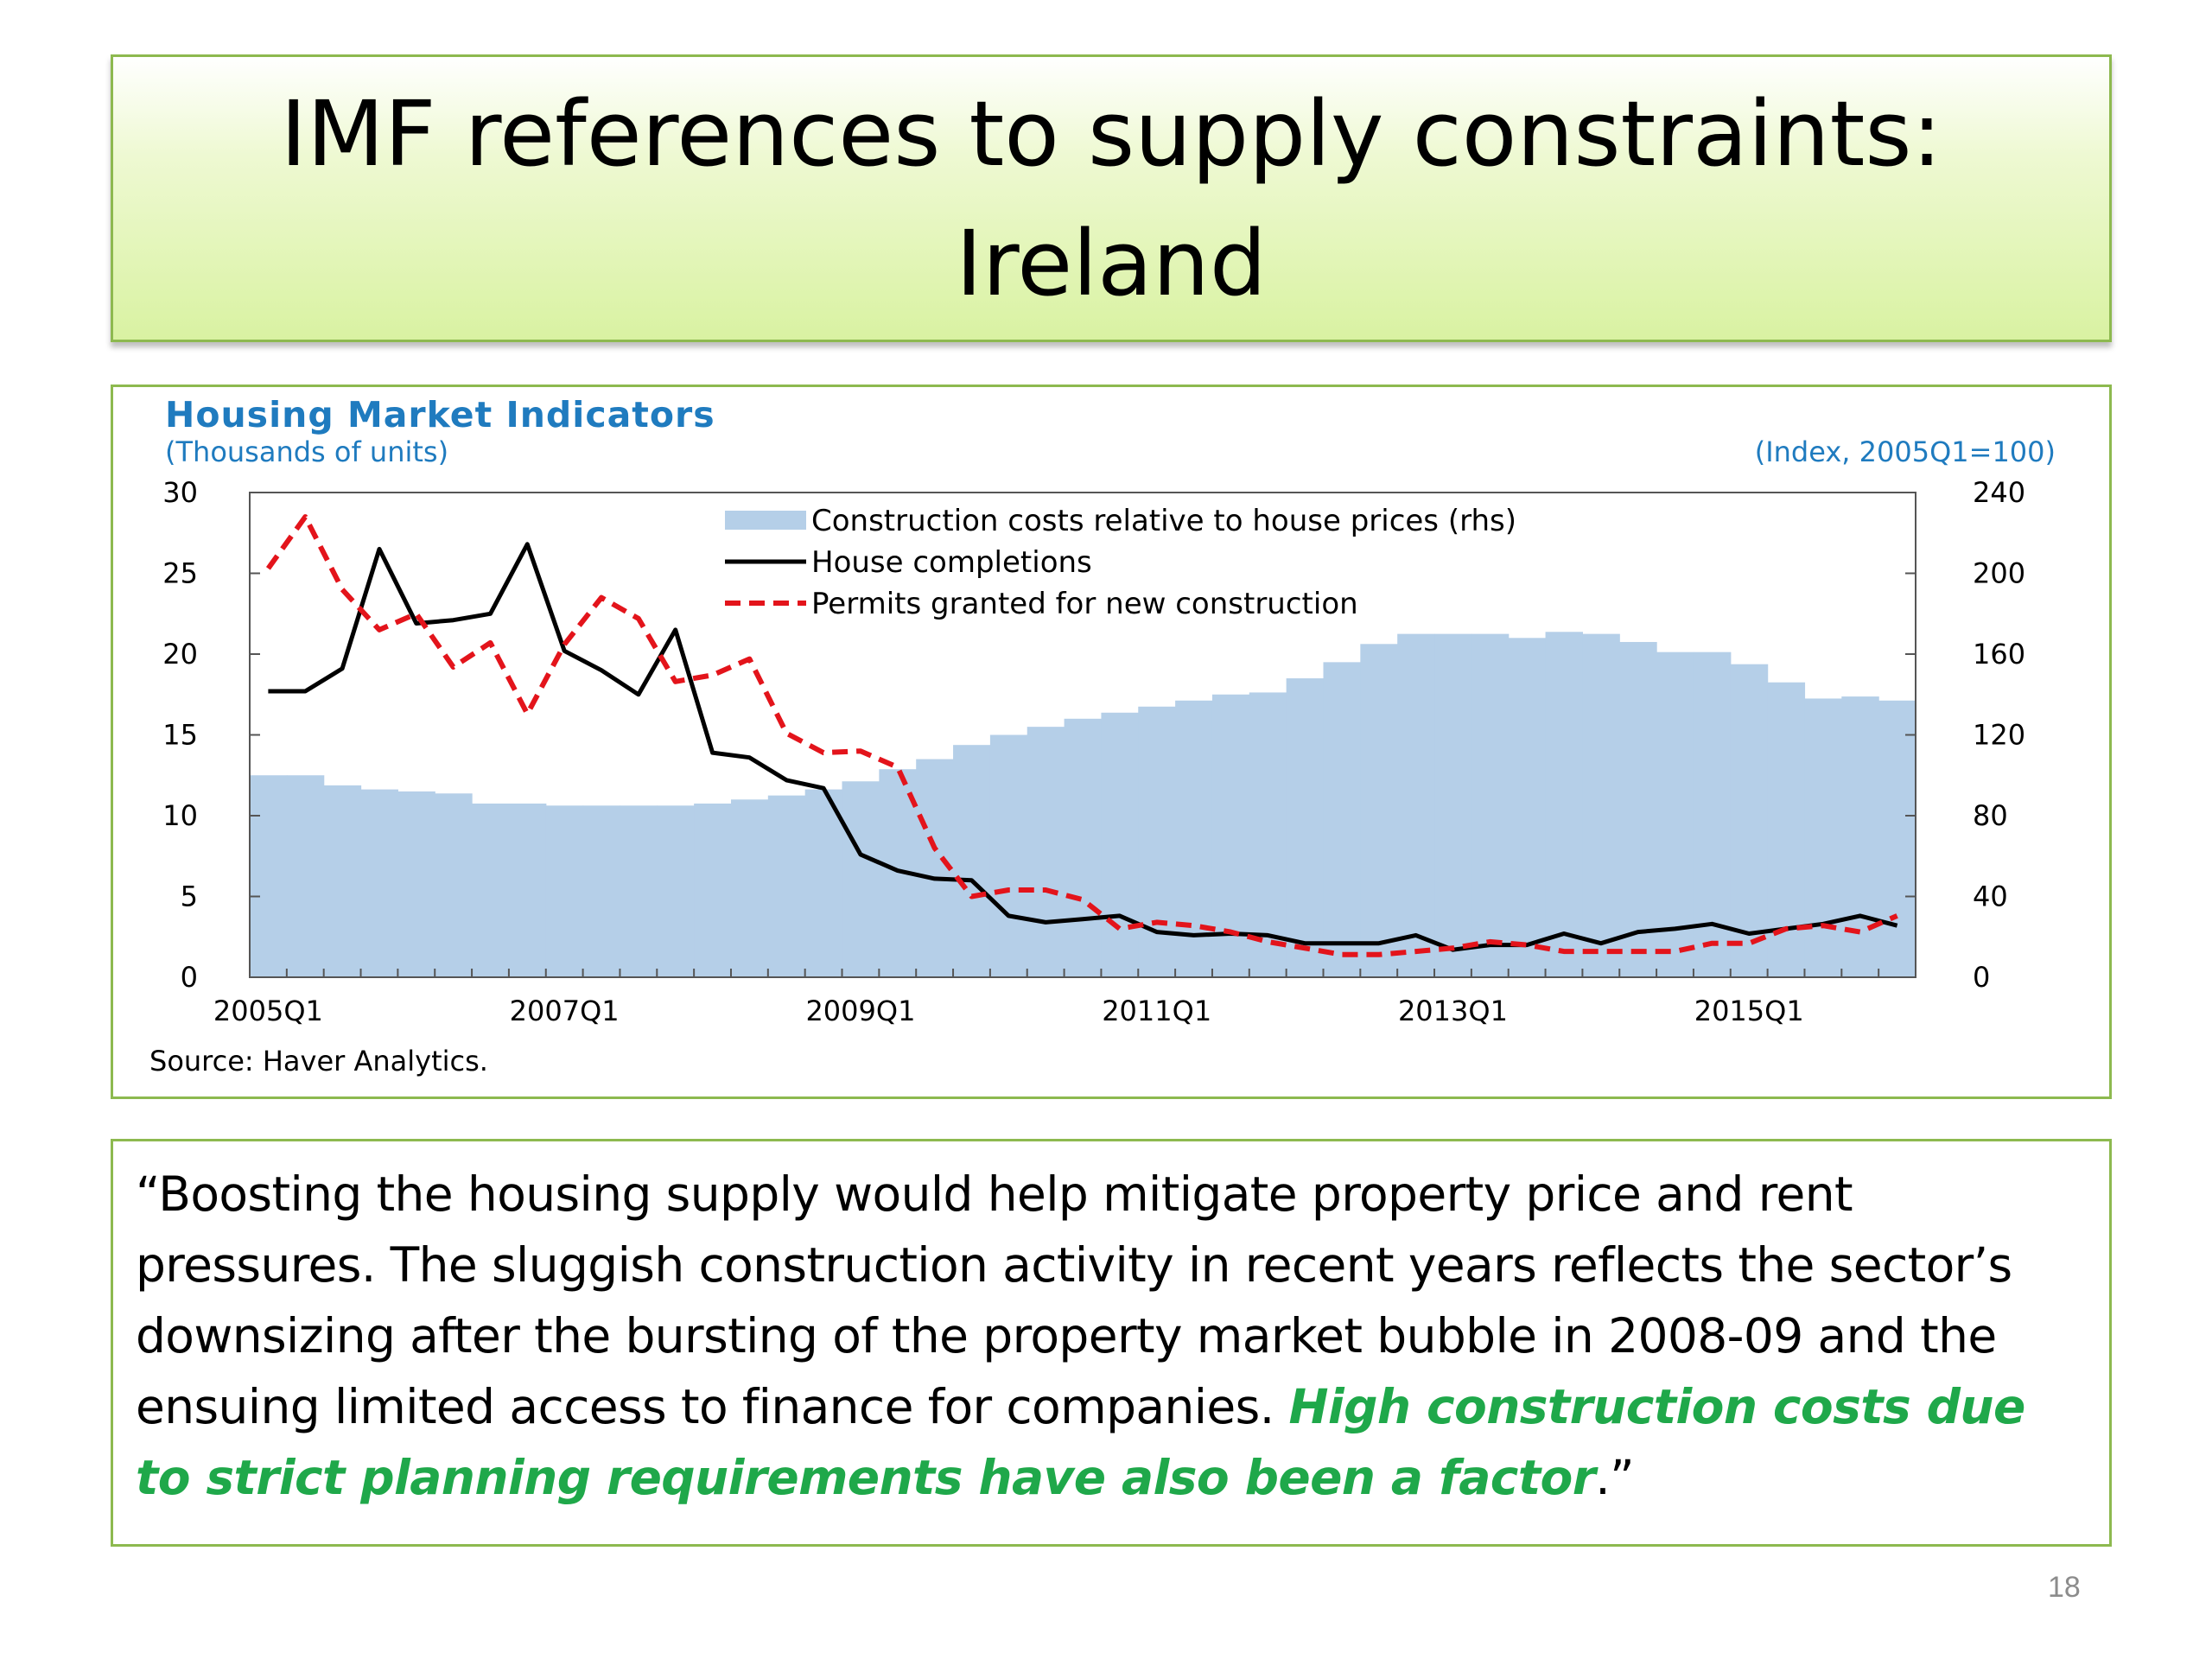  Describe the element at coordinates (318, 1061) in the screenshot. I see `chart-source: Source: Haver Analytics.` at that location.